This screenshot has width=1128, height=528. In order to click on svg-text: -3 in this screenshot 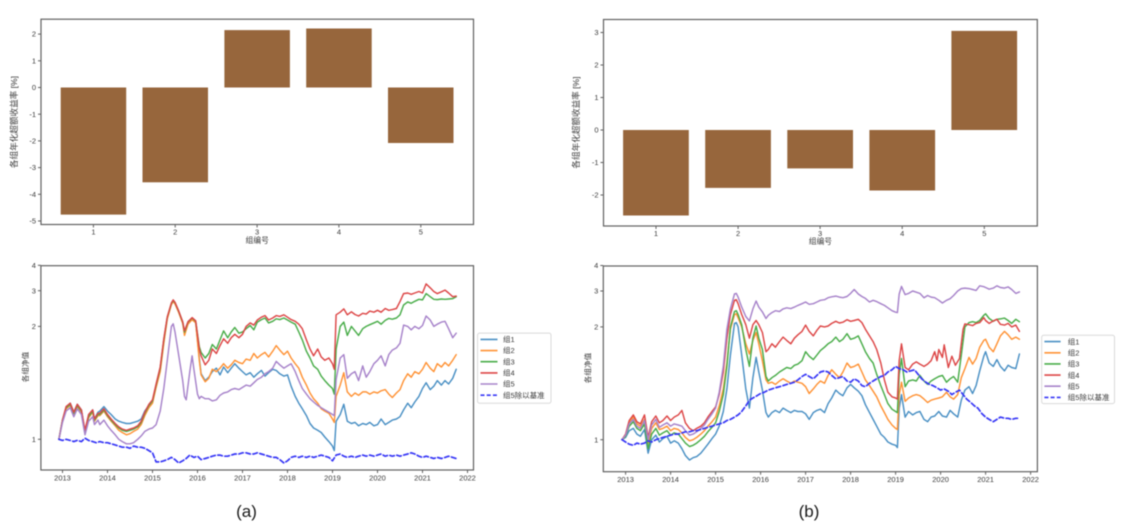, I will do `click(32, 167)`.